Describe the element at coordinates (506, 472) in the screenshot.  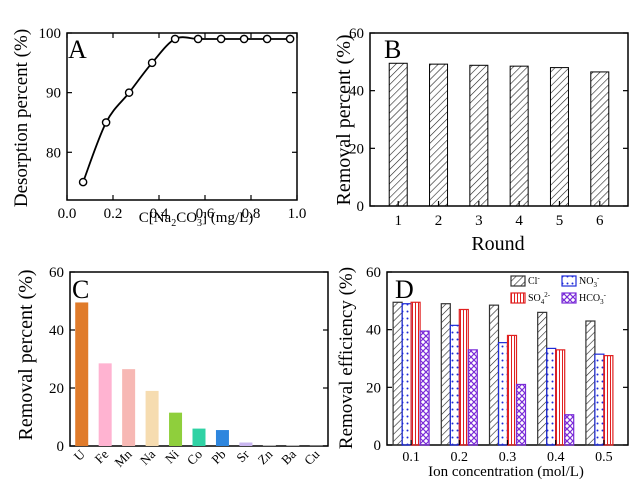
I see `d-xlabel: Ion concentration (mol/L)` at that location.